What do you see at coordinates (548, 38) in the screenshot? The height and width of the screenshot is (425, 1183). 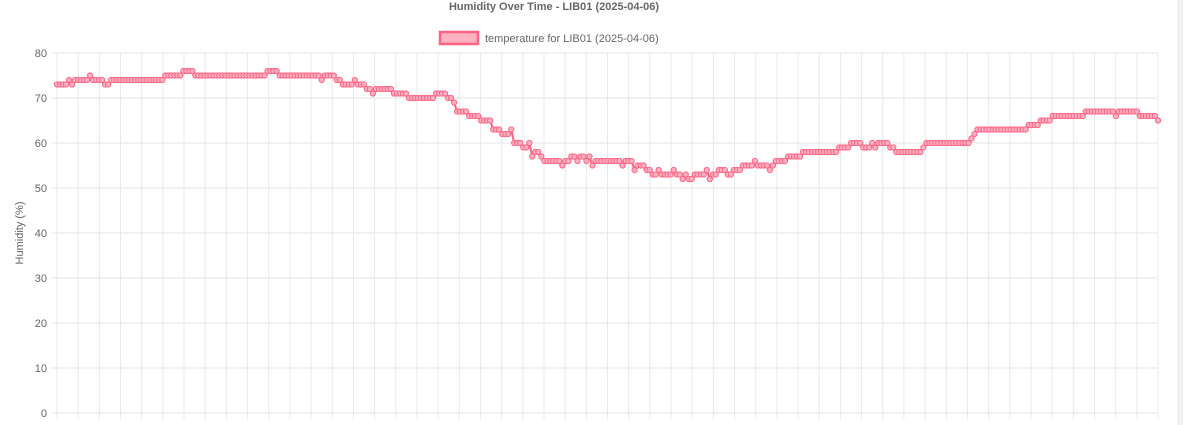 I see `legend: temperature for LIB01 (2025-04-06)` at bounding box center [548, 38].